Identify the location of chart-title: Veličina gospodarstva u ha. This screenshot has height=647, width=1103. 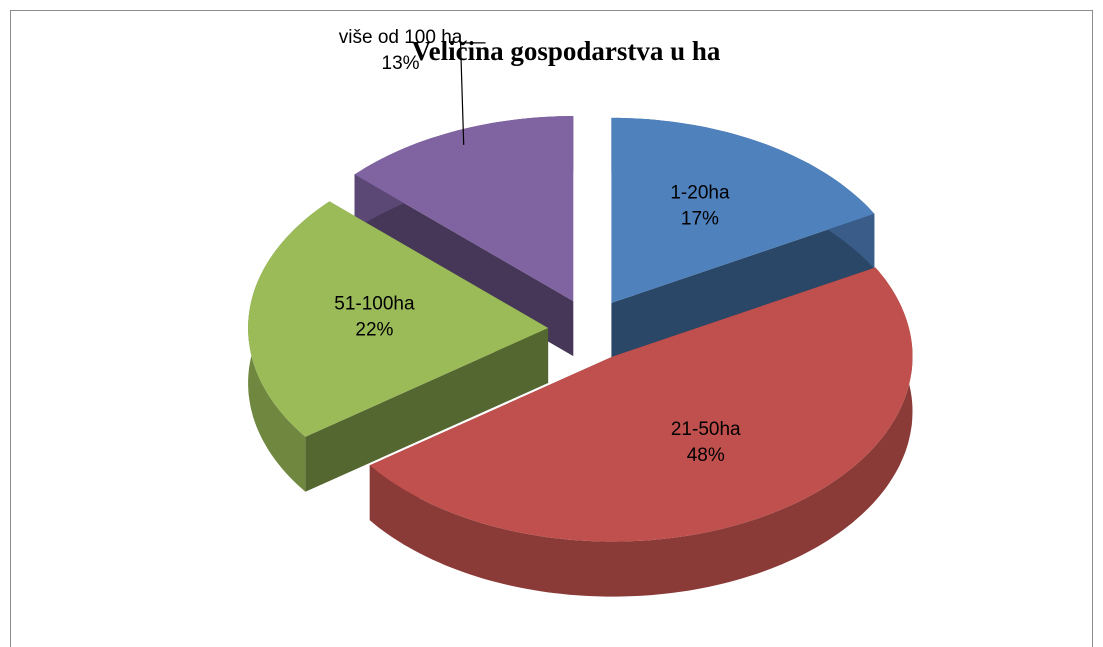
(566, 51).